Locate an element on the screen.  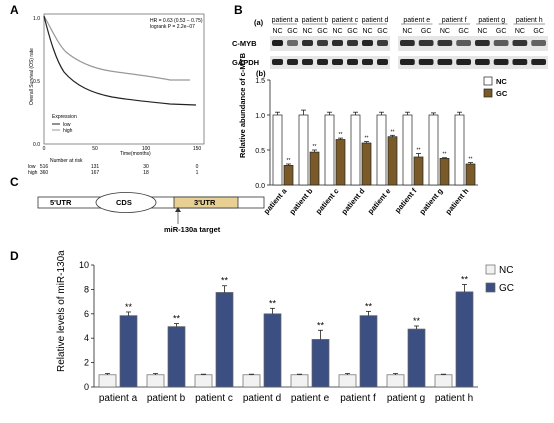
bar-chart-label: (b) is located at coordinates (261, 73).